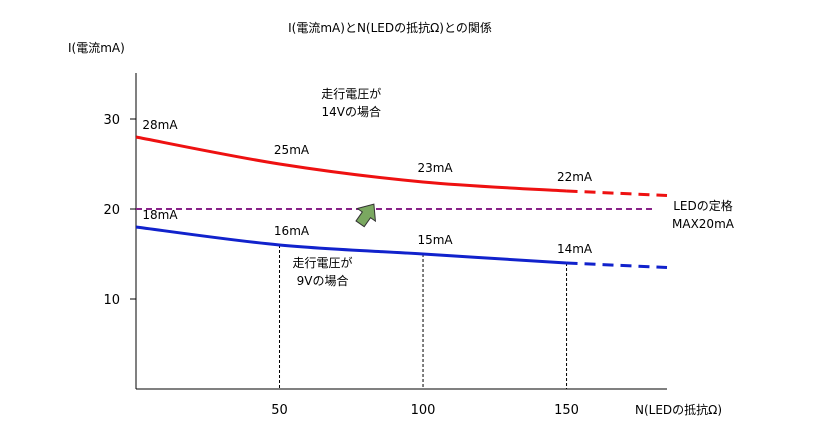  I want to click on up-arrow-icon, so click(366, 215).